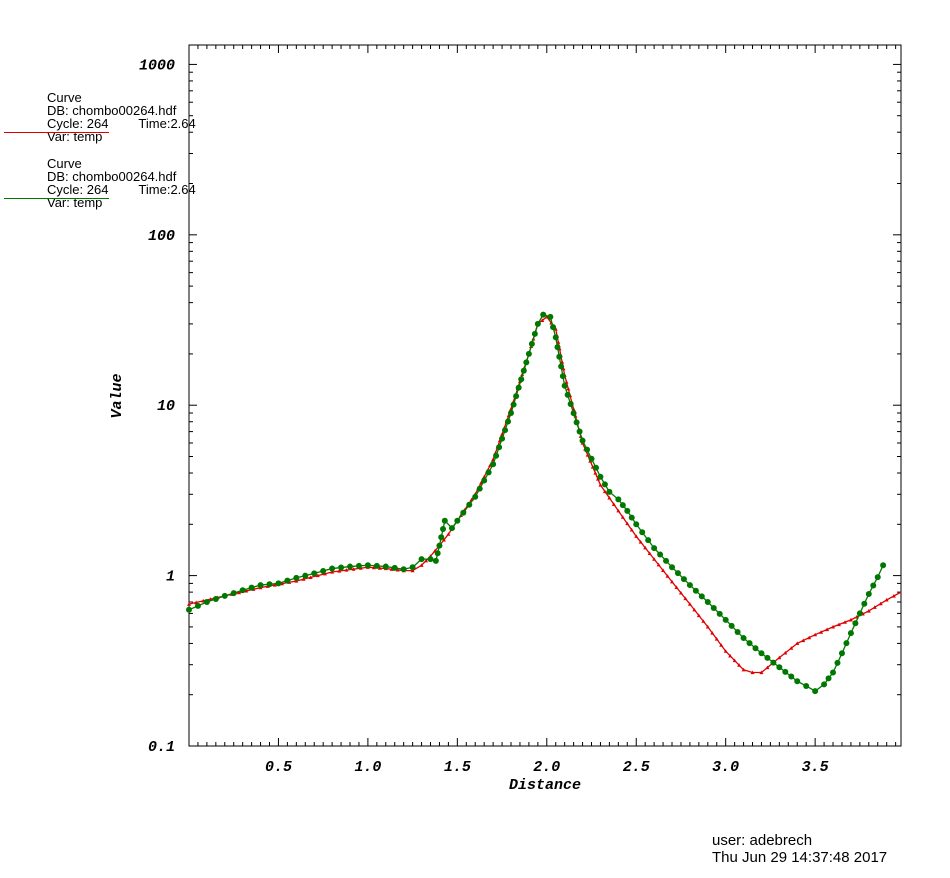 Image resolution: width=950 pixels, height=878 pixels. Describe the element at coordinates (64, 163) in the screenshot. I see `legend-title: Curve` at that location.